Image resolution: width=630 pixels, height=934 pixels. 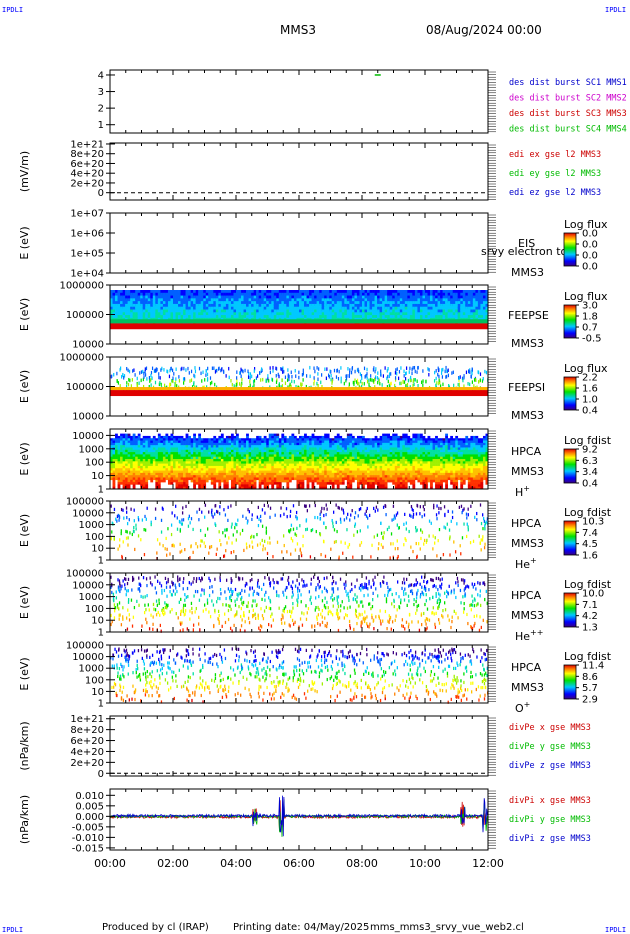 I want to click on legend-entry: edi ez gse l2 MMS3, so click(x=555, y=193).